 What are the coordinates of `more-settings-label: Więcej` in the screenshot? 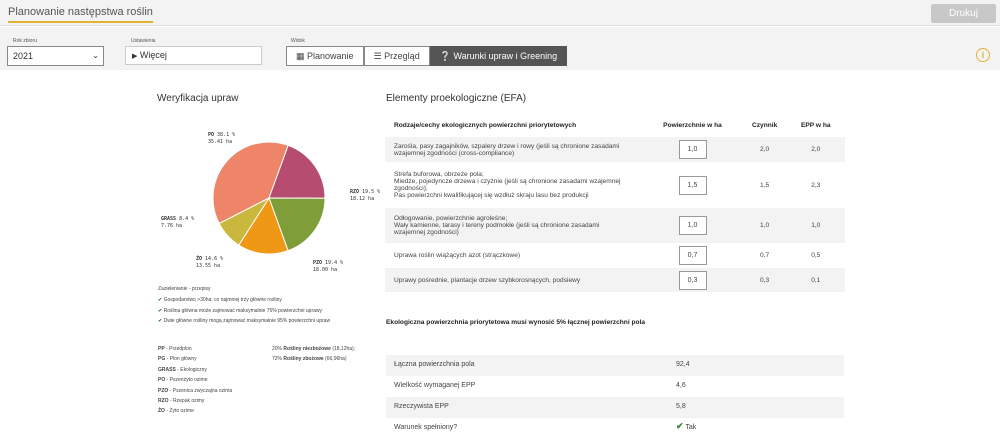 It's located at (153, 55).